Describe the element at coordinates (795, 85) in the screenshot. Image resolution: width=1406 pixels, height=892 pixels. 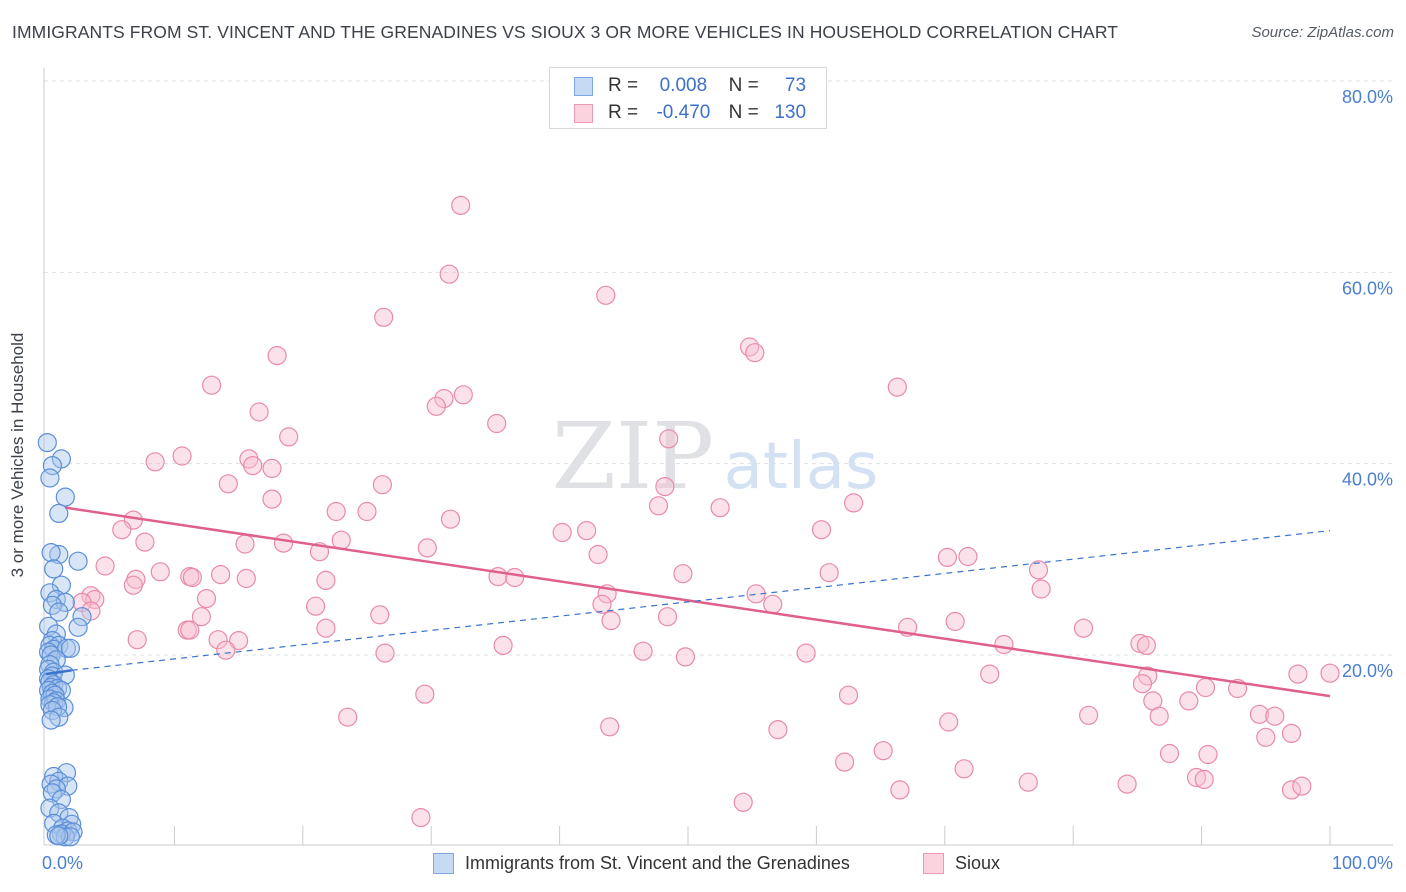
I see `legend-n-value-series1: 73` at that location.